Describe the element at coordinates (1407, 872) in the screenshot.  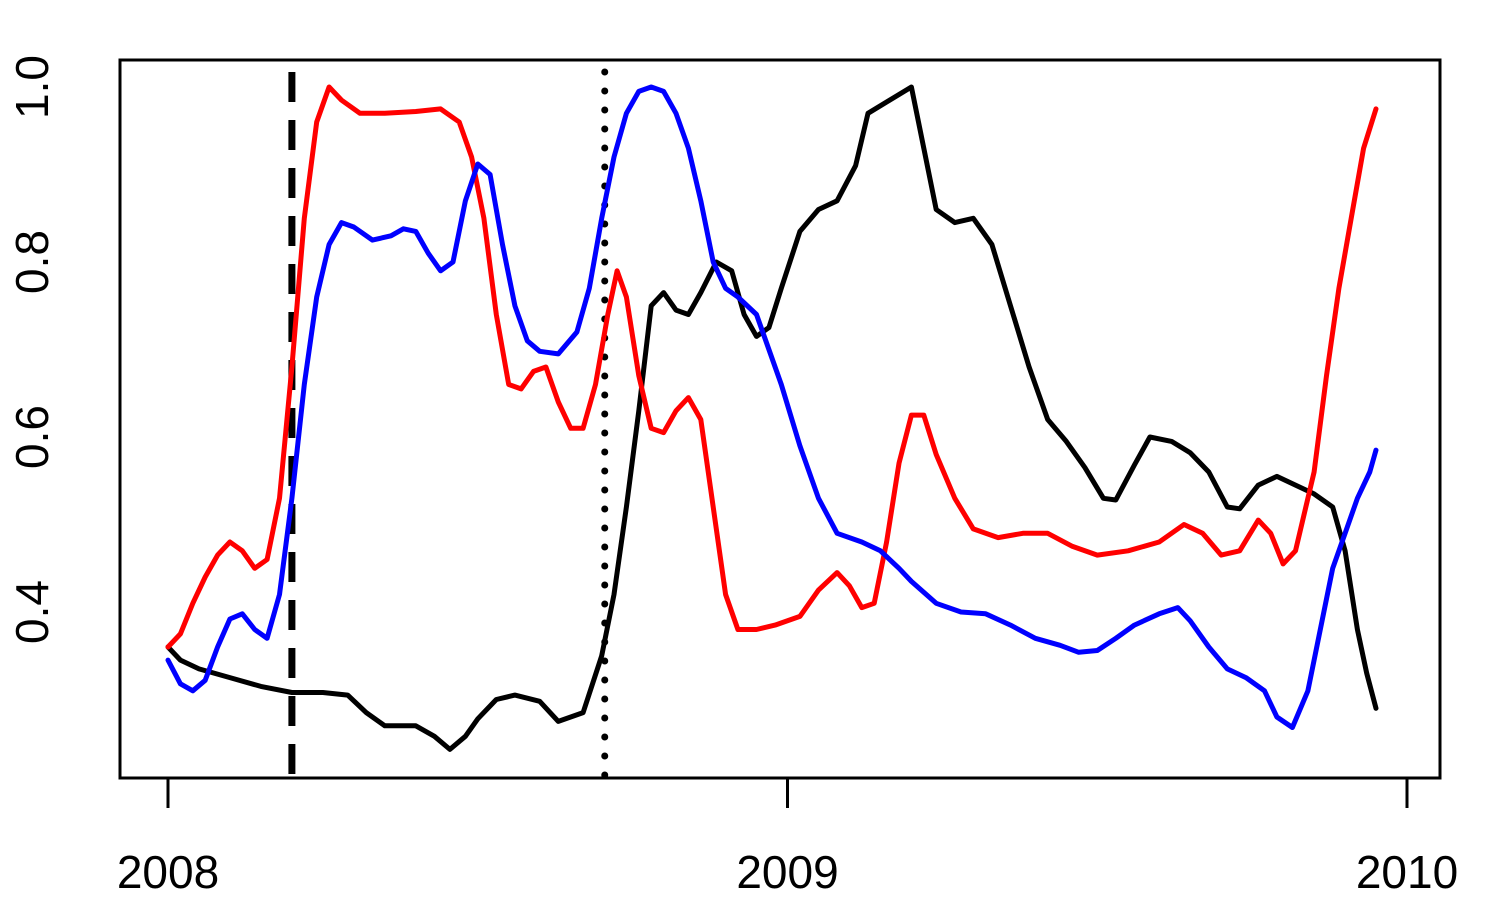
I see `x-tick-label: 2010` at that location.